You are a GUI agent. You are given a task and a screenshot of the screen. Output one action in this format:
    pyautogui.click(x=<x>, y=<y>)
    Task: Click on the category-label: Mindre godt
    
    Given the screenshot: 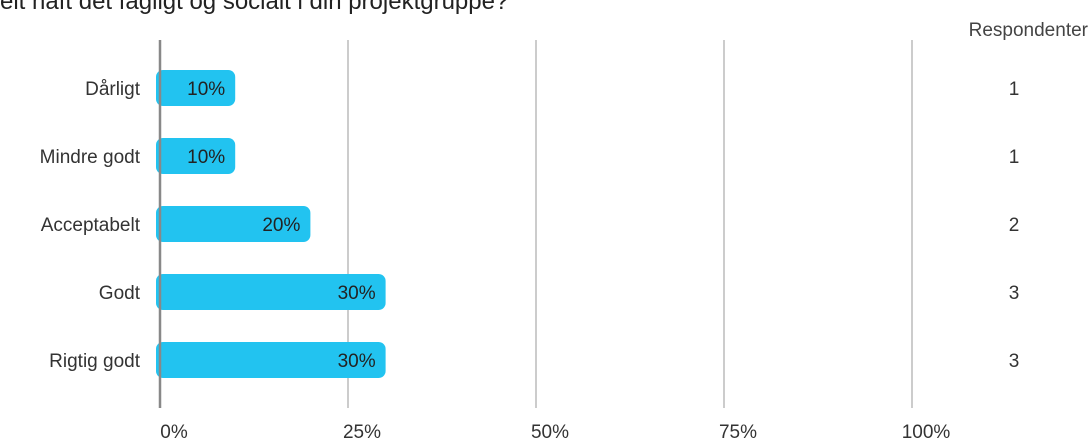 What is the action you would take?
    pyautogui.click(x=90, y=157)
    